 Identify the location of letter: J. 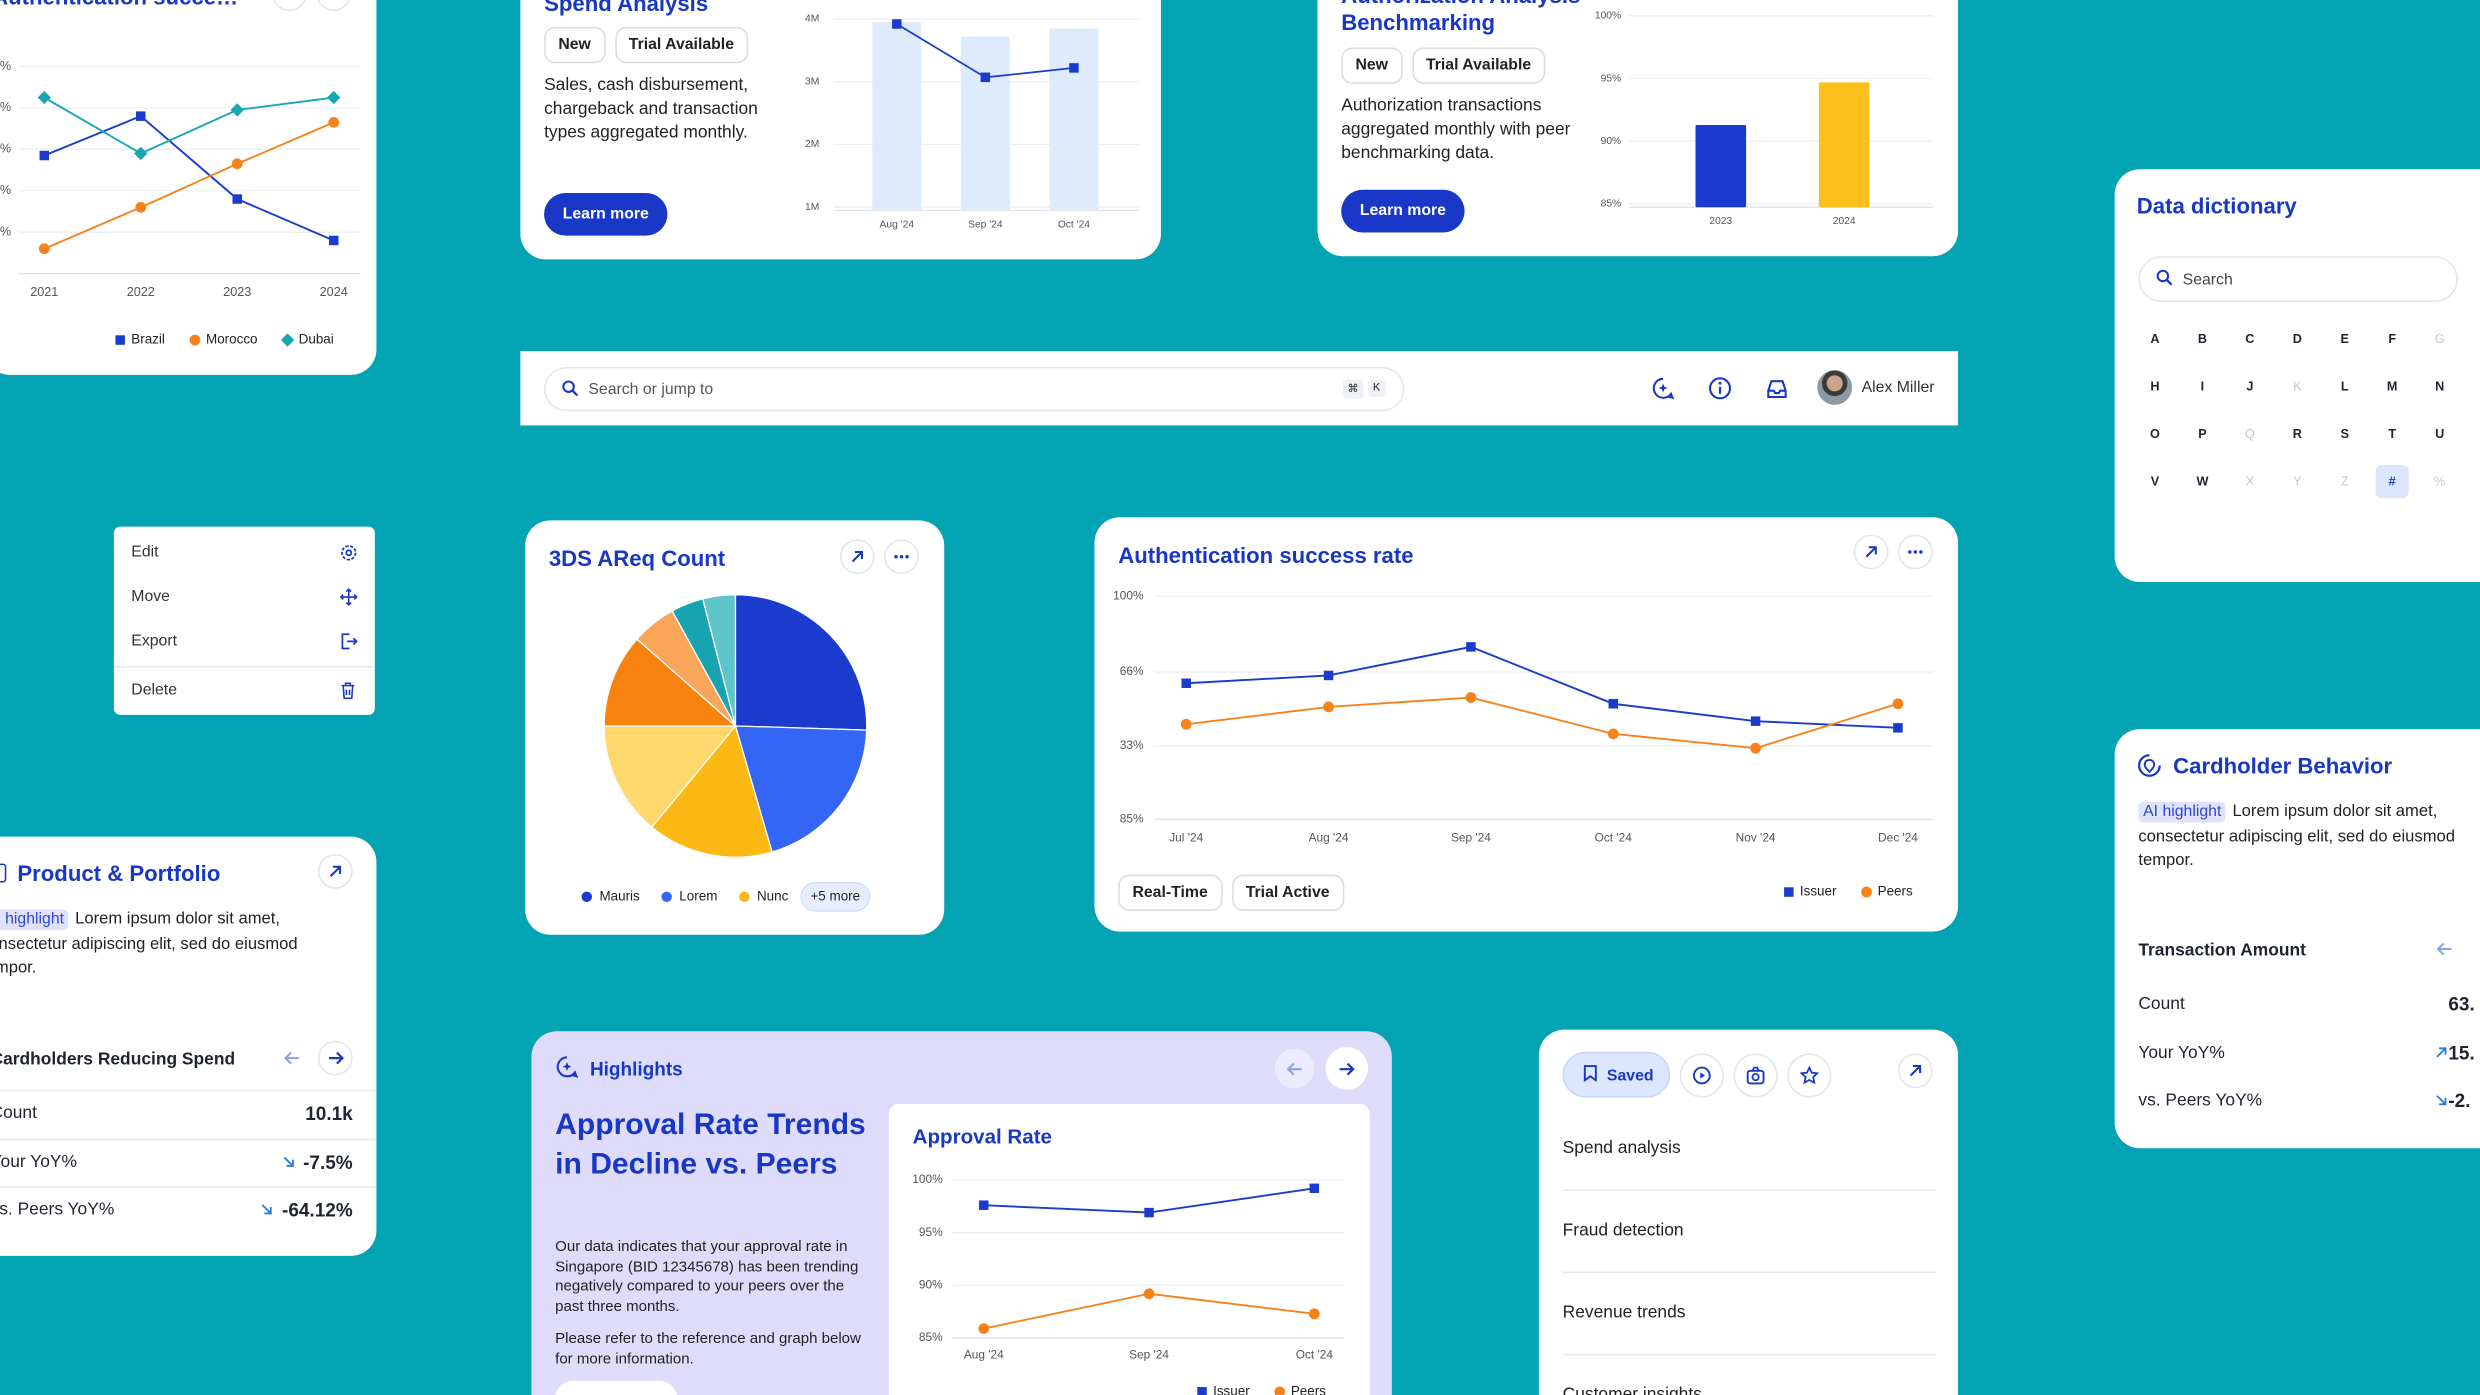
(2250, 386).